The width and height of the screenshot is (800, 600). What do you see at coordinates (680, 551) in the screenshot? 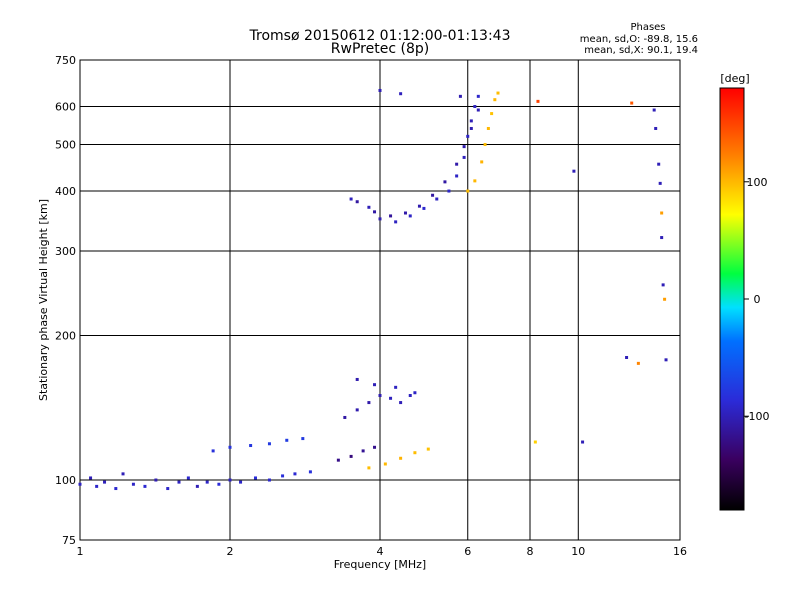
I see `x-tick-label: 16` at bounding box center [680, 551].